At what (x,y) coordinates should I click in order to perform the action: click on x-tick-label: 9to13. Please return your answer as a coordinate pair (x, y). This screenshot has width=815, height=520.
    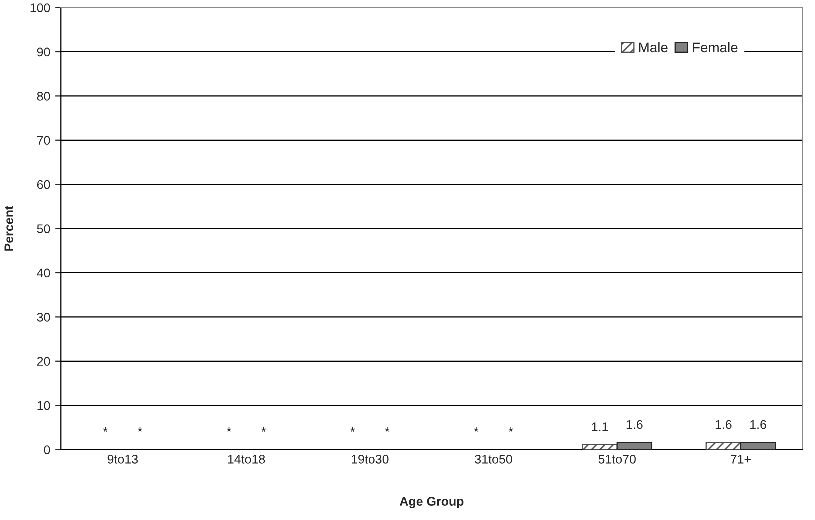
    Looking at the image, I should click on (123, 459).